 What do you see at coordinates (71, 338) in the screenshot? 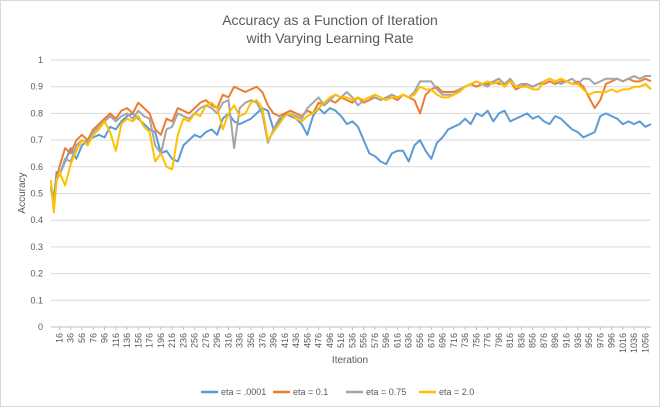
I see `x-tick-label: 36` at bounding box center [71, 338].